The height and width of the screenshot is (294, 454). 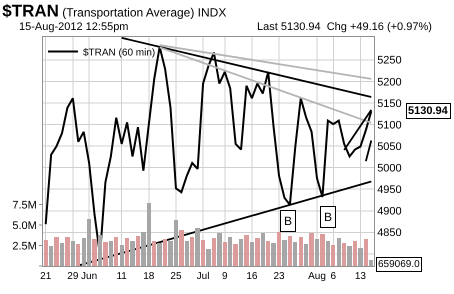 I want to click on x-tick-label: 21, so click(x=46, y=276).